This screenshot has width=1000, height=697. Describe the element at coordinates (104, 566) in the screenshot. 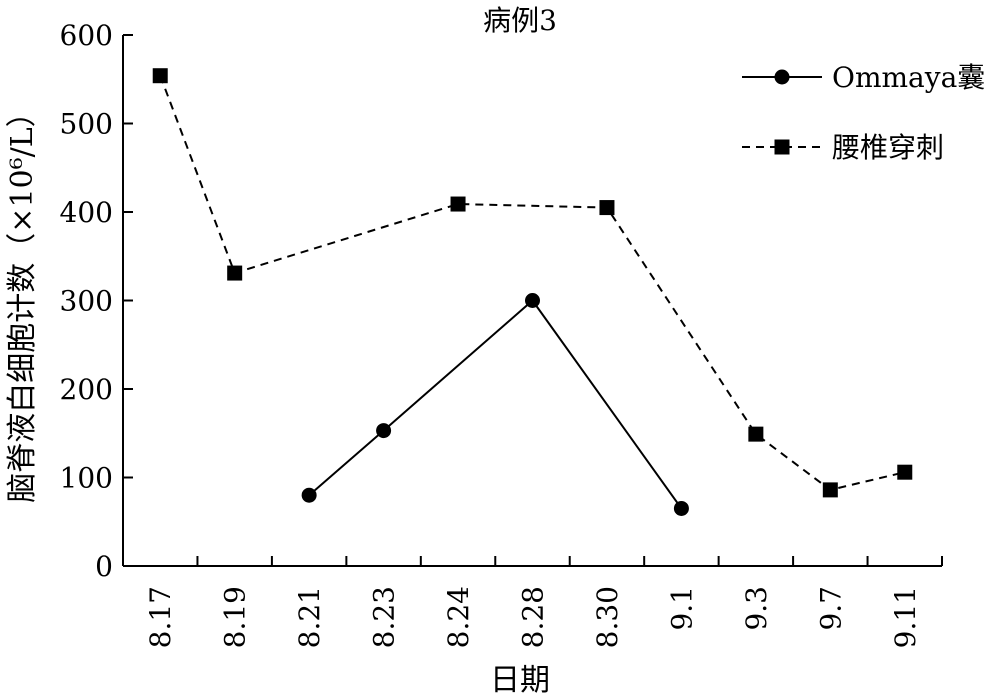

I see `y-tick-label: 0` at that location.